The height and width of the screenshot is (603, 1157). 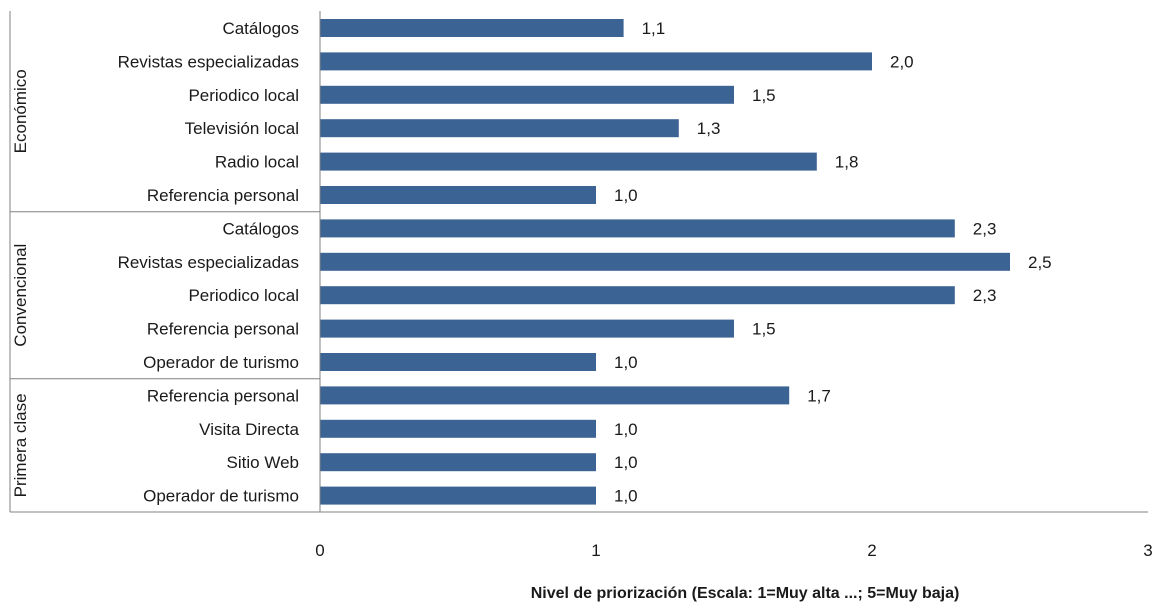 What do you see at coordinates (249, 429) in the screenshot?
I see `category-label: Visita Directa` at bounding box center [249, 429].